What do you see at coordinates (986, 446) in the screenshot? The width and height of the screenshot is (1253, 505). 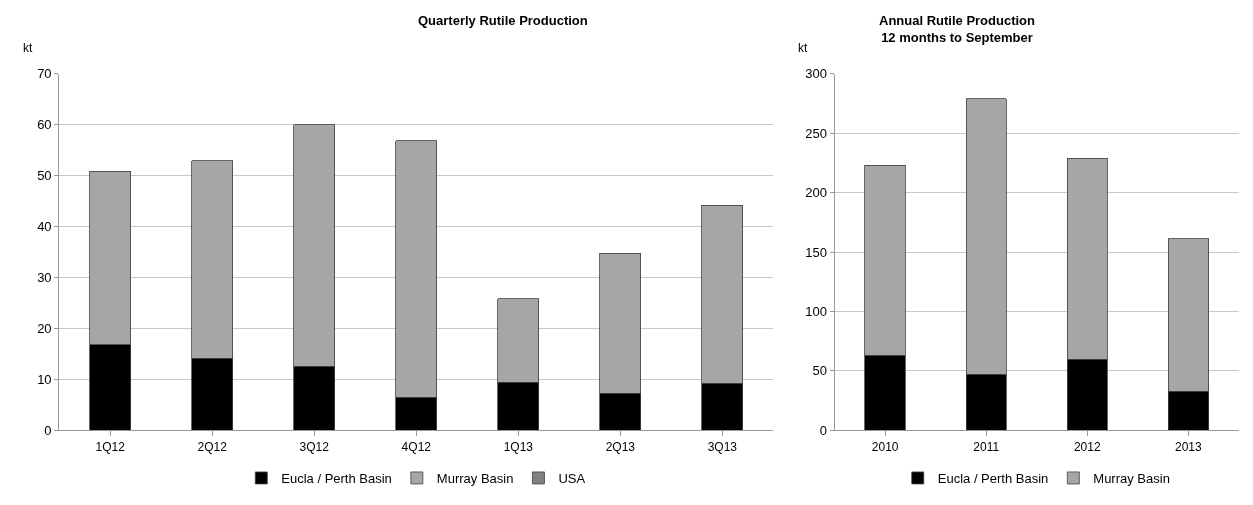 I see `x-tick-label: 2011` at bounding box center [986, 446].